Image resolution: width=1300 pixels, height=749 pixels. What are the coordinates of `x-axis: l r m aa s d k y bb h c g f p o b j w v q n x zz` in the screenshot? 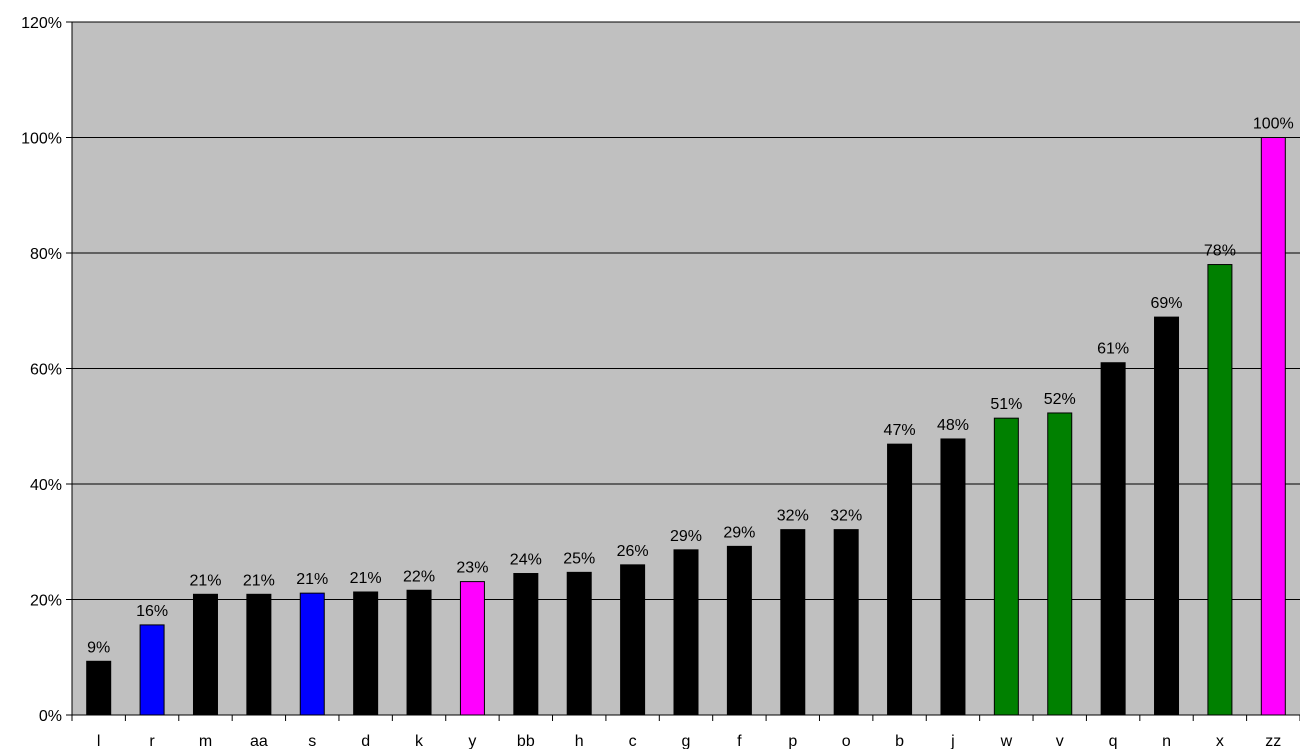 It's located at (685, 731).